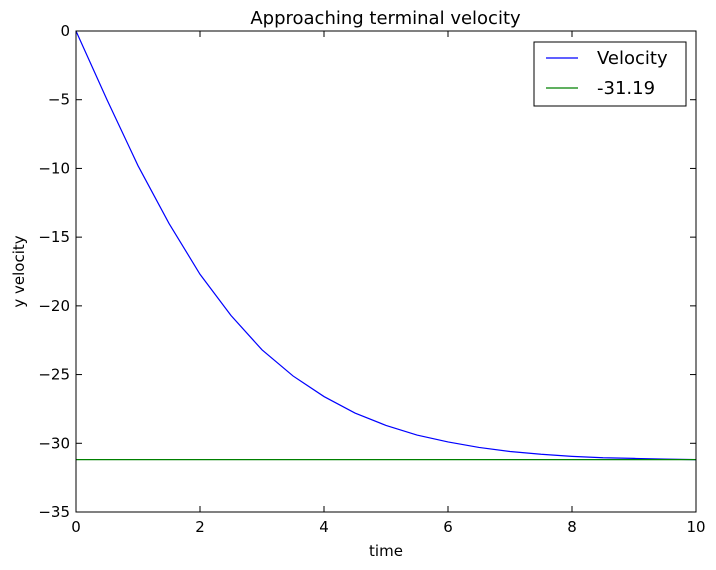 This screenshot has height=570, width=716. Describe the element at coordinates (76, 527) in the screenshot. I see `x-tick-label: 0` at that location.